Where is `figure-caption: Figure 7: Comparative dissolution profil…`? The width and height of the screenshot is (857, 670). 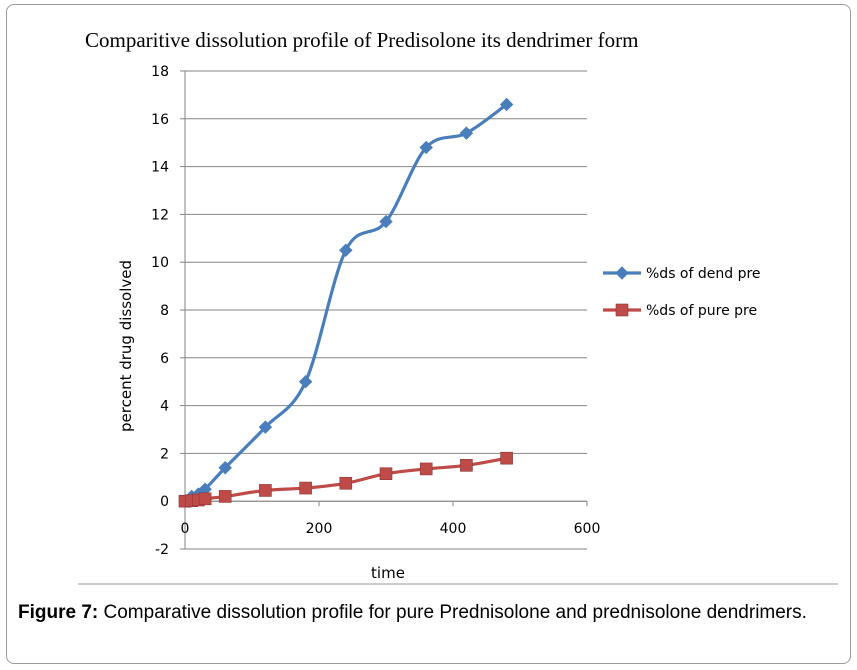 figure-caption: Figure 7: Comparative dissolution profil… is located at coordinates (433, 612).